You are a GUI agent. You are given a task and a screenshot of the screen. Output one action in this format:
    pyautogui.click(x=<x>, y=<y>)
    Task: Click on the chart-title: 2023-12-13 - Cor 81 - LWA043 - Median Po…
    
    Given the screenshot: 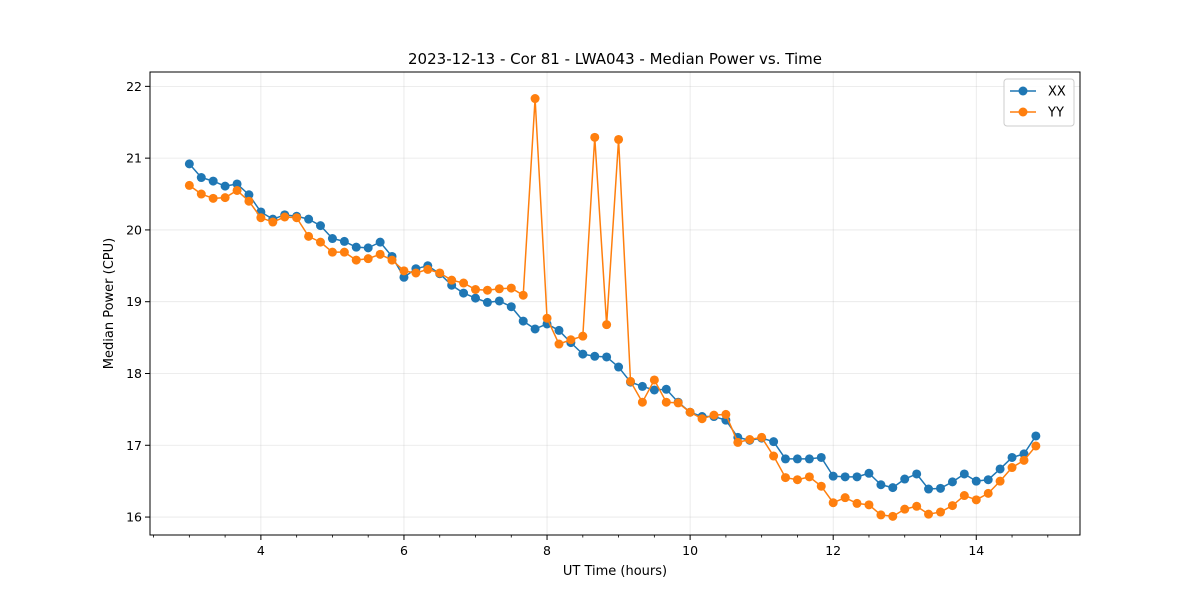 What is the action you would take?
    pyautogui.click(x=615, y=59)
    